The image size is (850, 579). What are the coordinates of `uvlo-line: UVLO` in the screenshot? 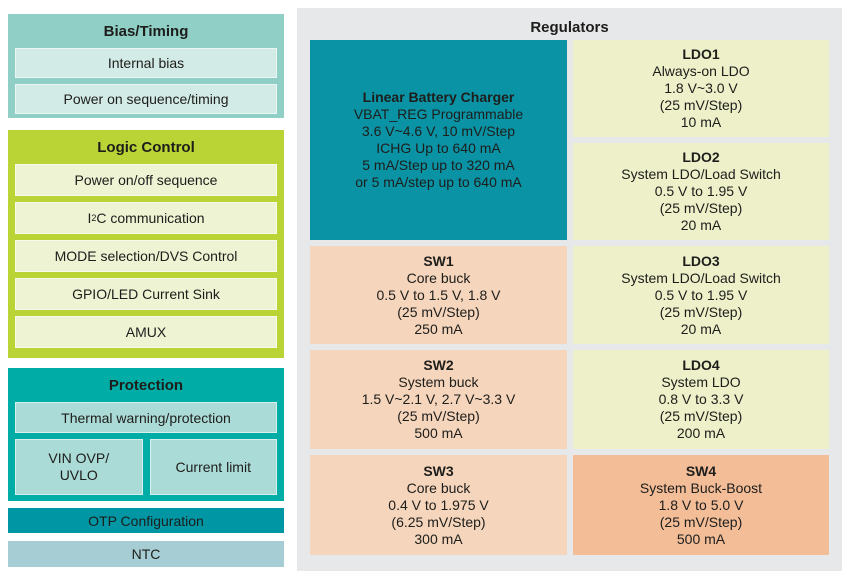 It's located at (78, 475).